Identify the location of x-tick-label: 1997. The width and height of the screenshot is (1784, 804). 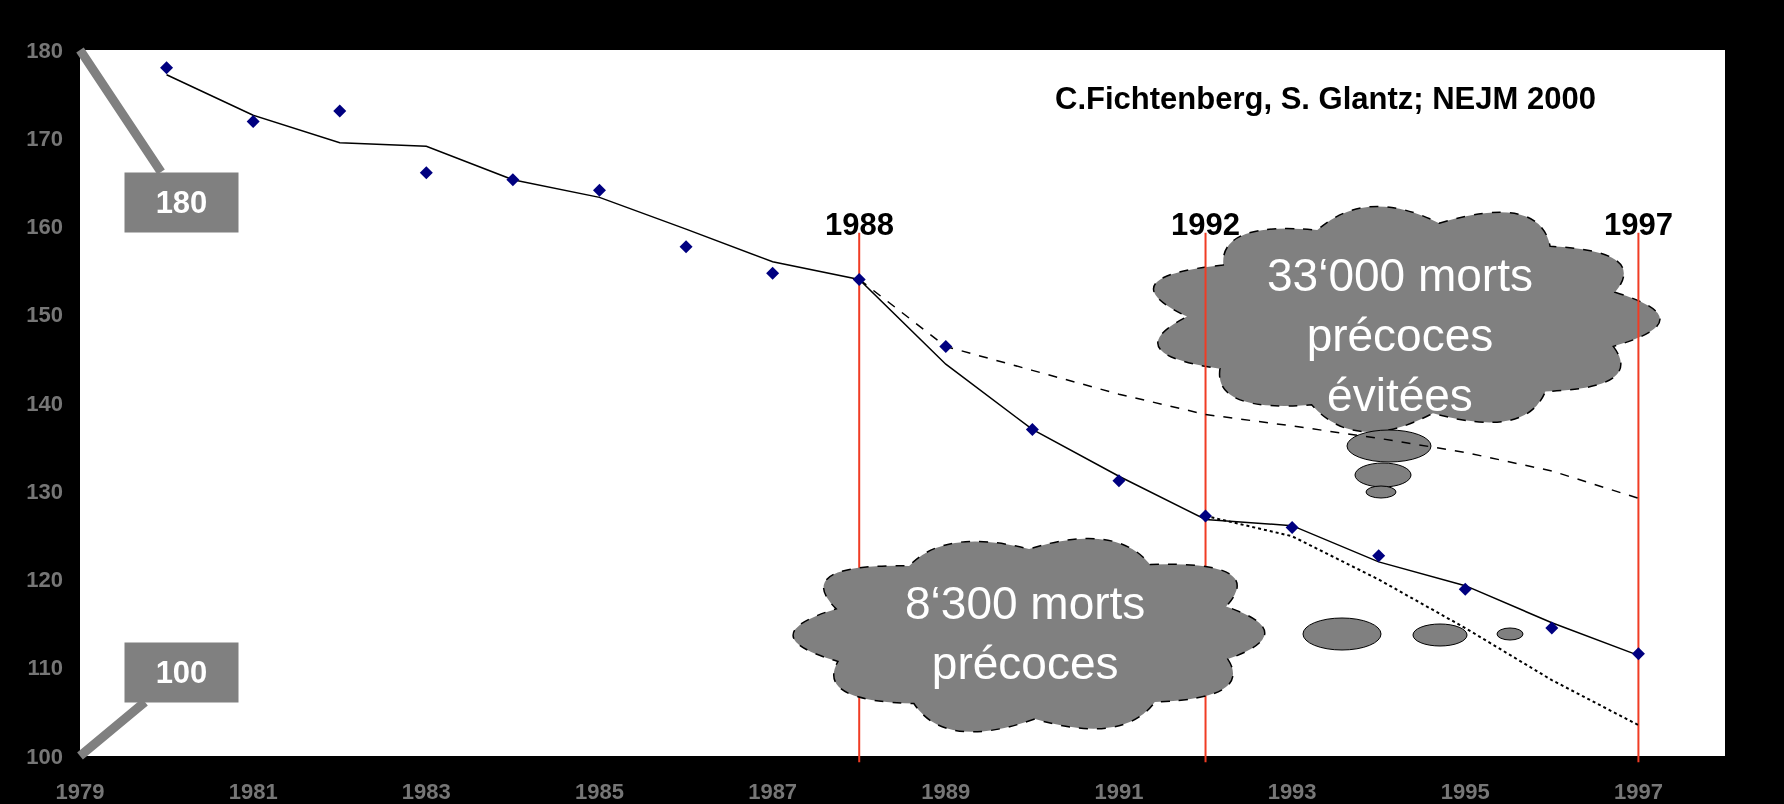
(1638, 791).